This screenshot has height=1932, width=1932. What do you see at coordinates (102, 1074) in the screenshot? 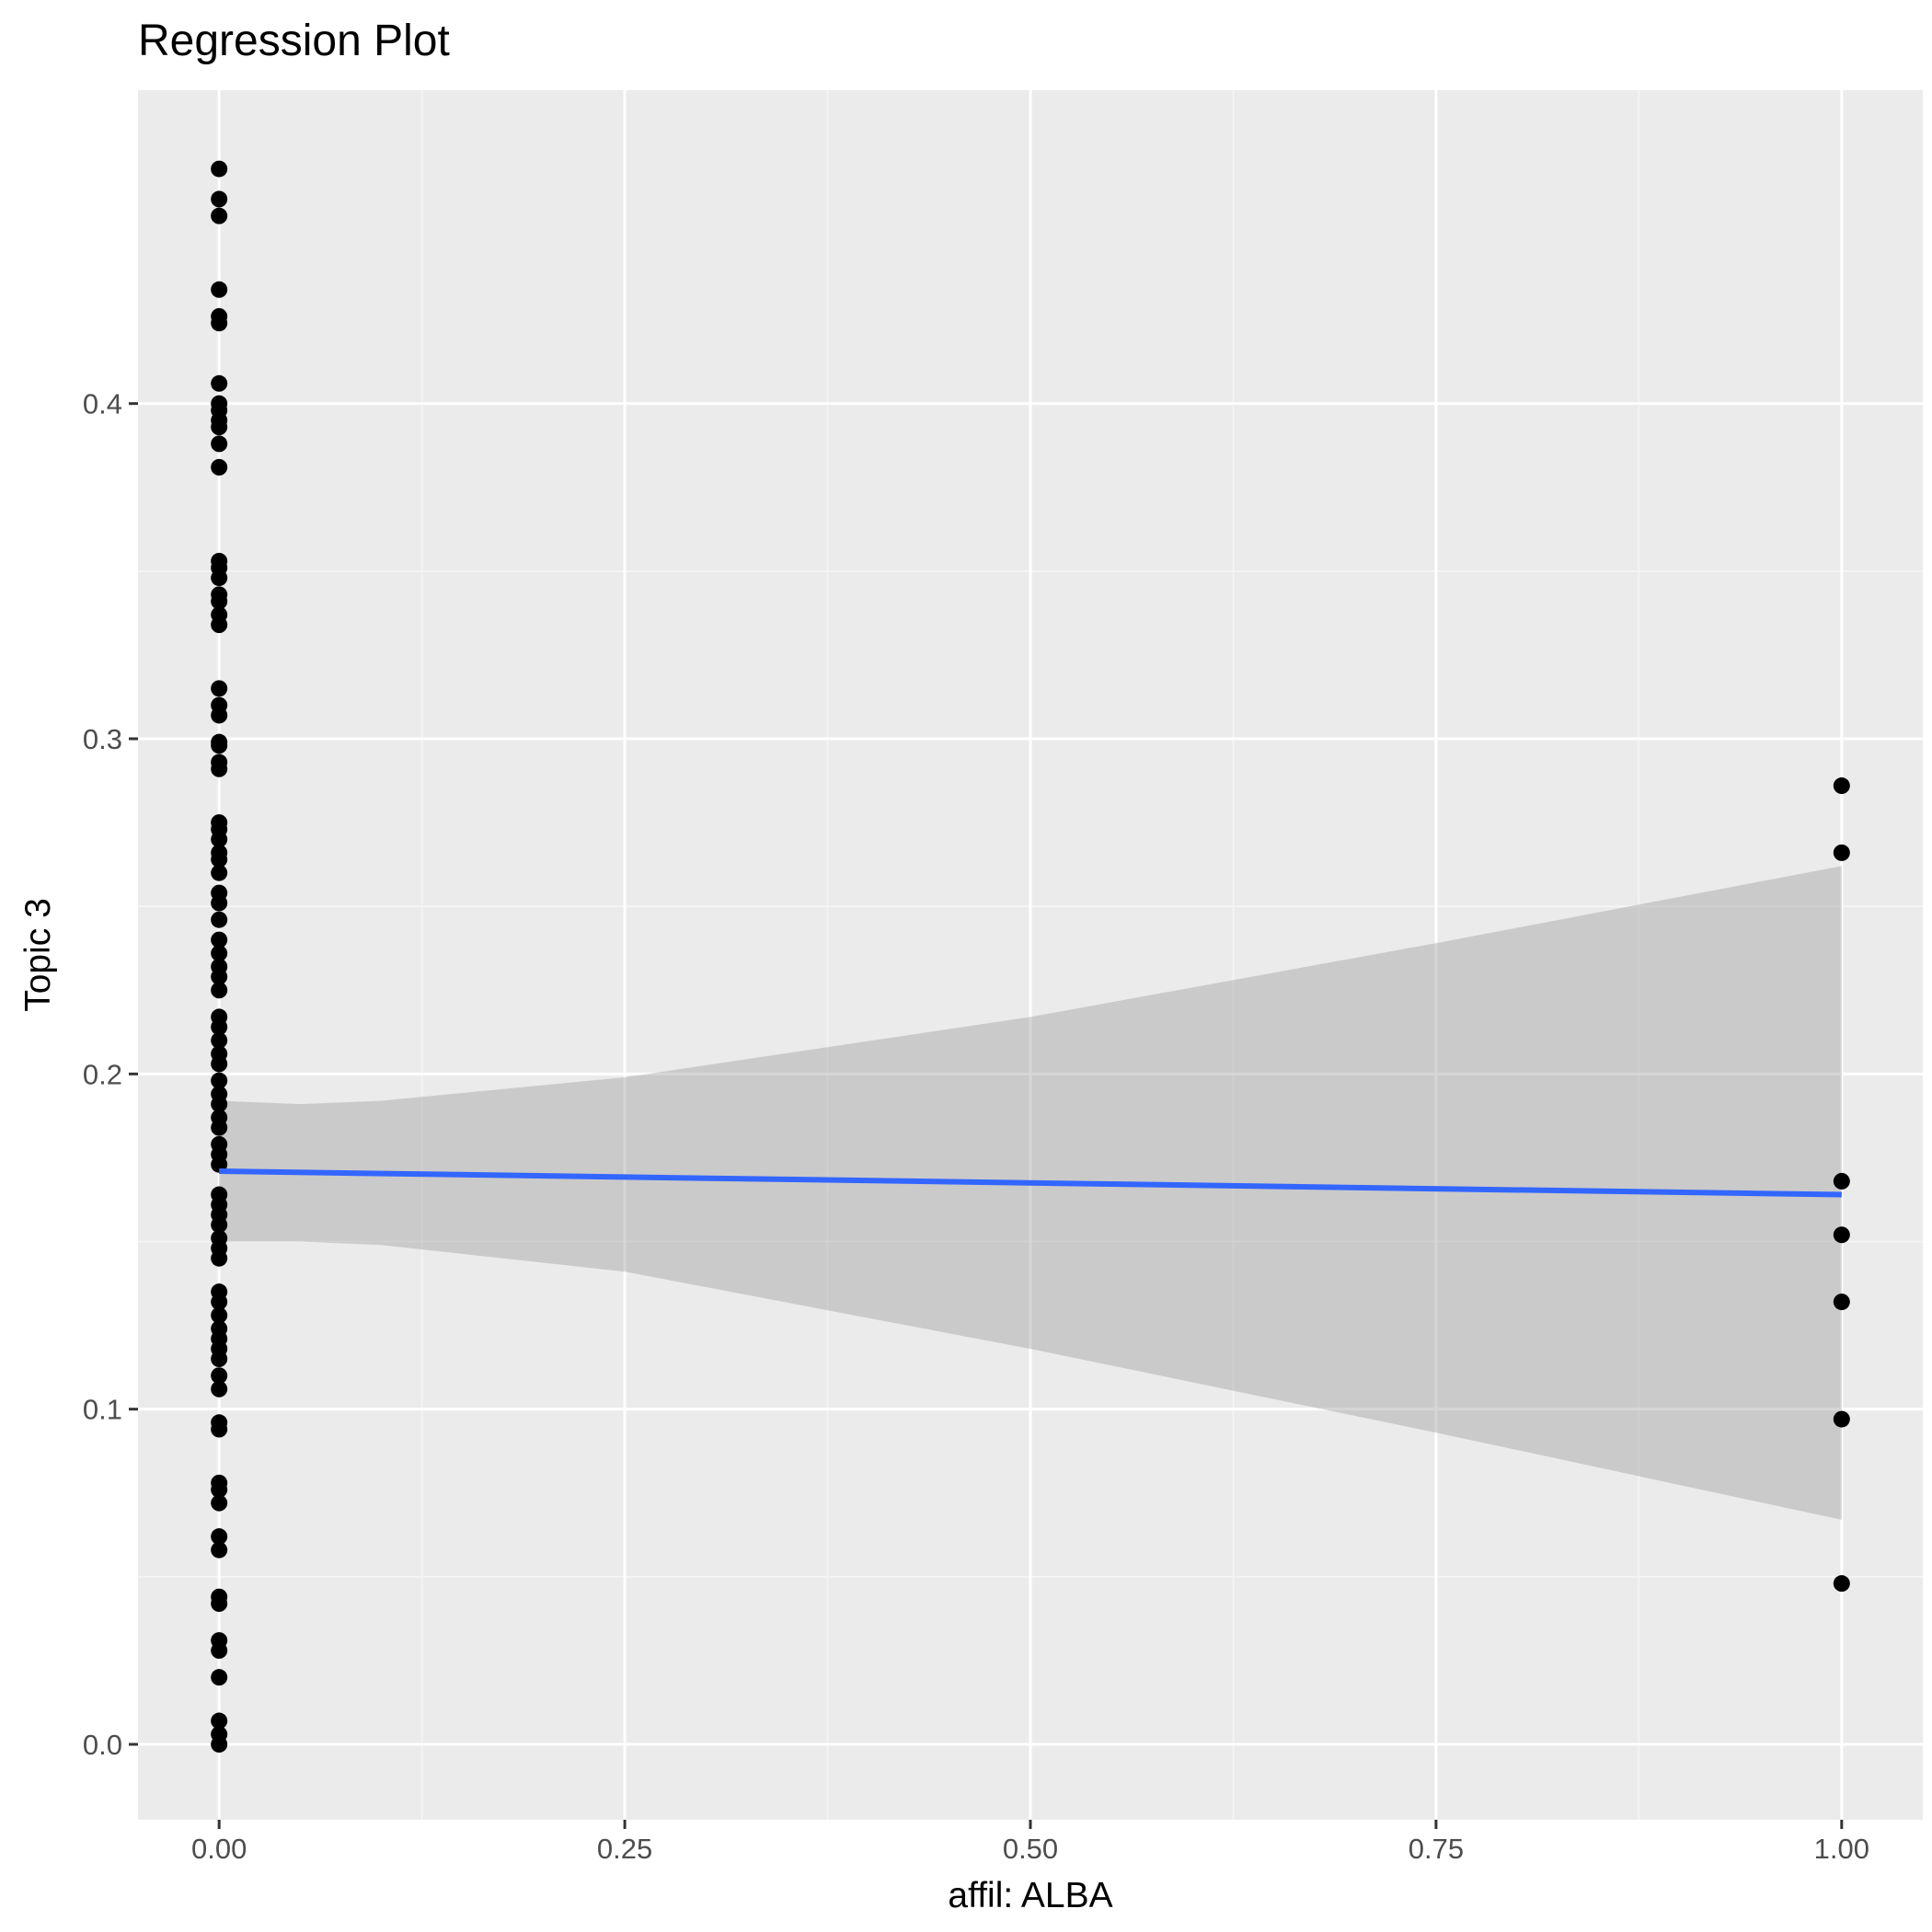
I see `y-tick-label: 0.2` at bounding box center [102, 1074].